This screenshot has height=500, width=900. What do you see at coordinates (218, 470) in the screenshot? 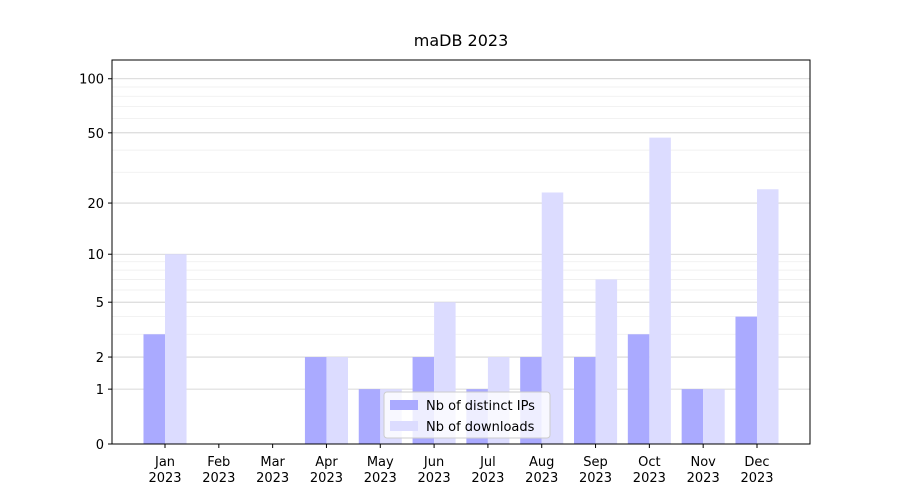
I see `x-tick-label: Feb 2023` at bounding box center [218, 470].